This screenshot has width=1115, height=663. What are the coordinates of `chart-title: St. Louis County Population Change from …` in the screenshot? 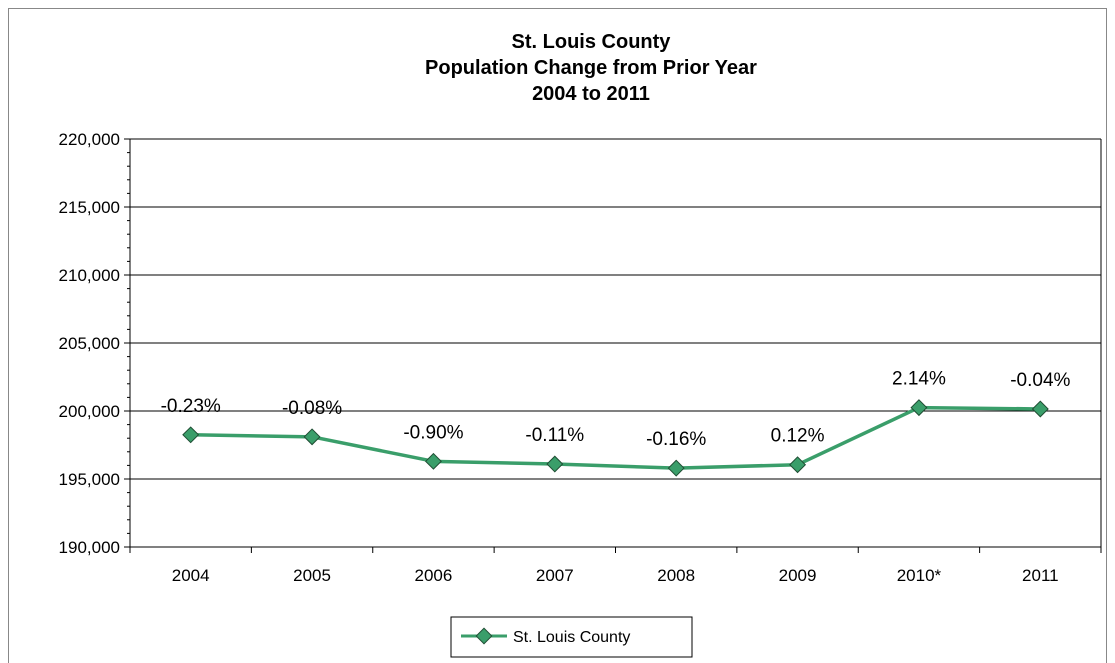 It's located at (591, 68).